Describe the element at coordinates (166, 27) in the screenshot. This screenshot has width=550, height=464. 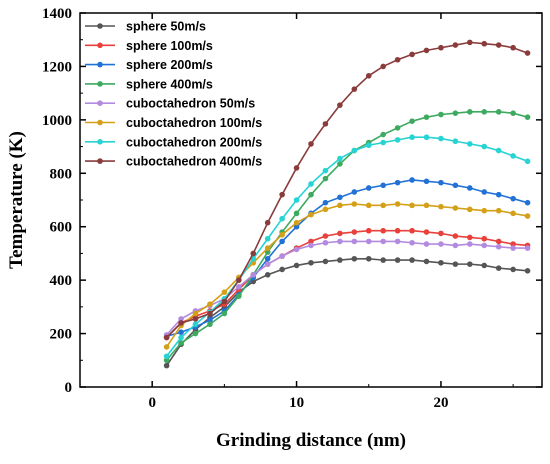
I see `legend-label: sphere 50m/s` at that location.